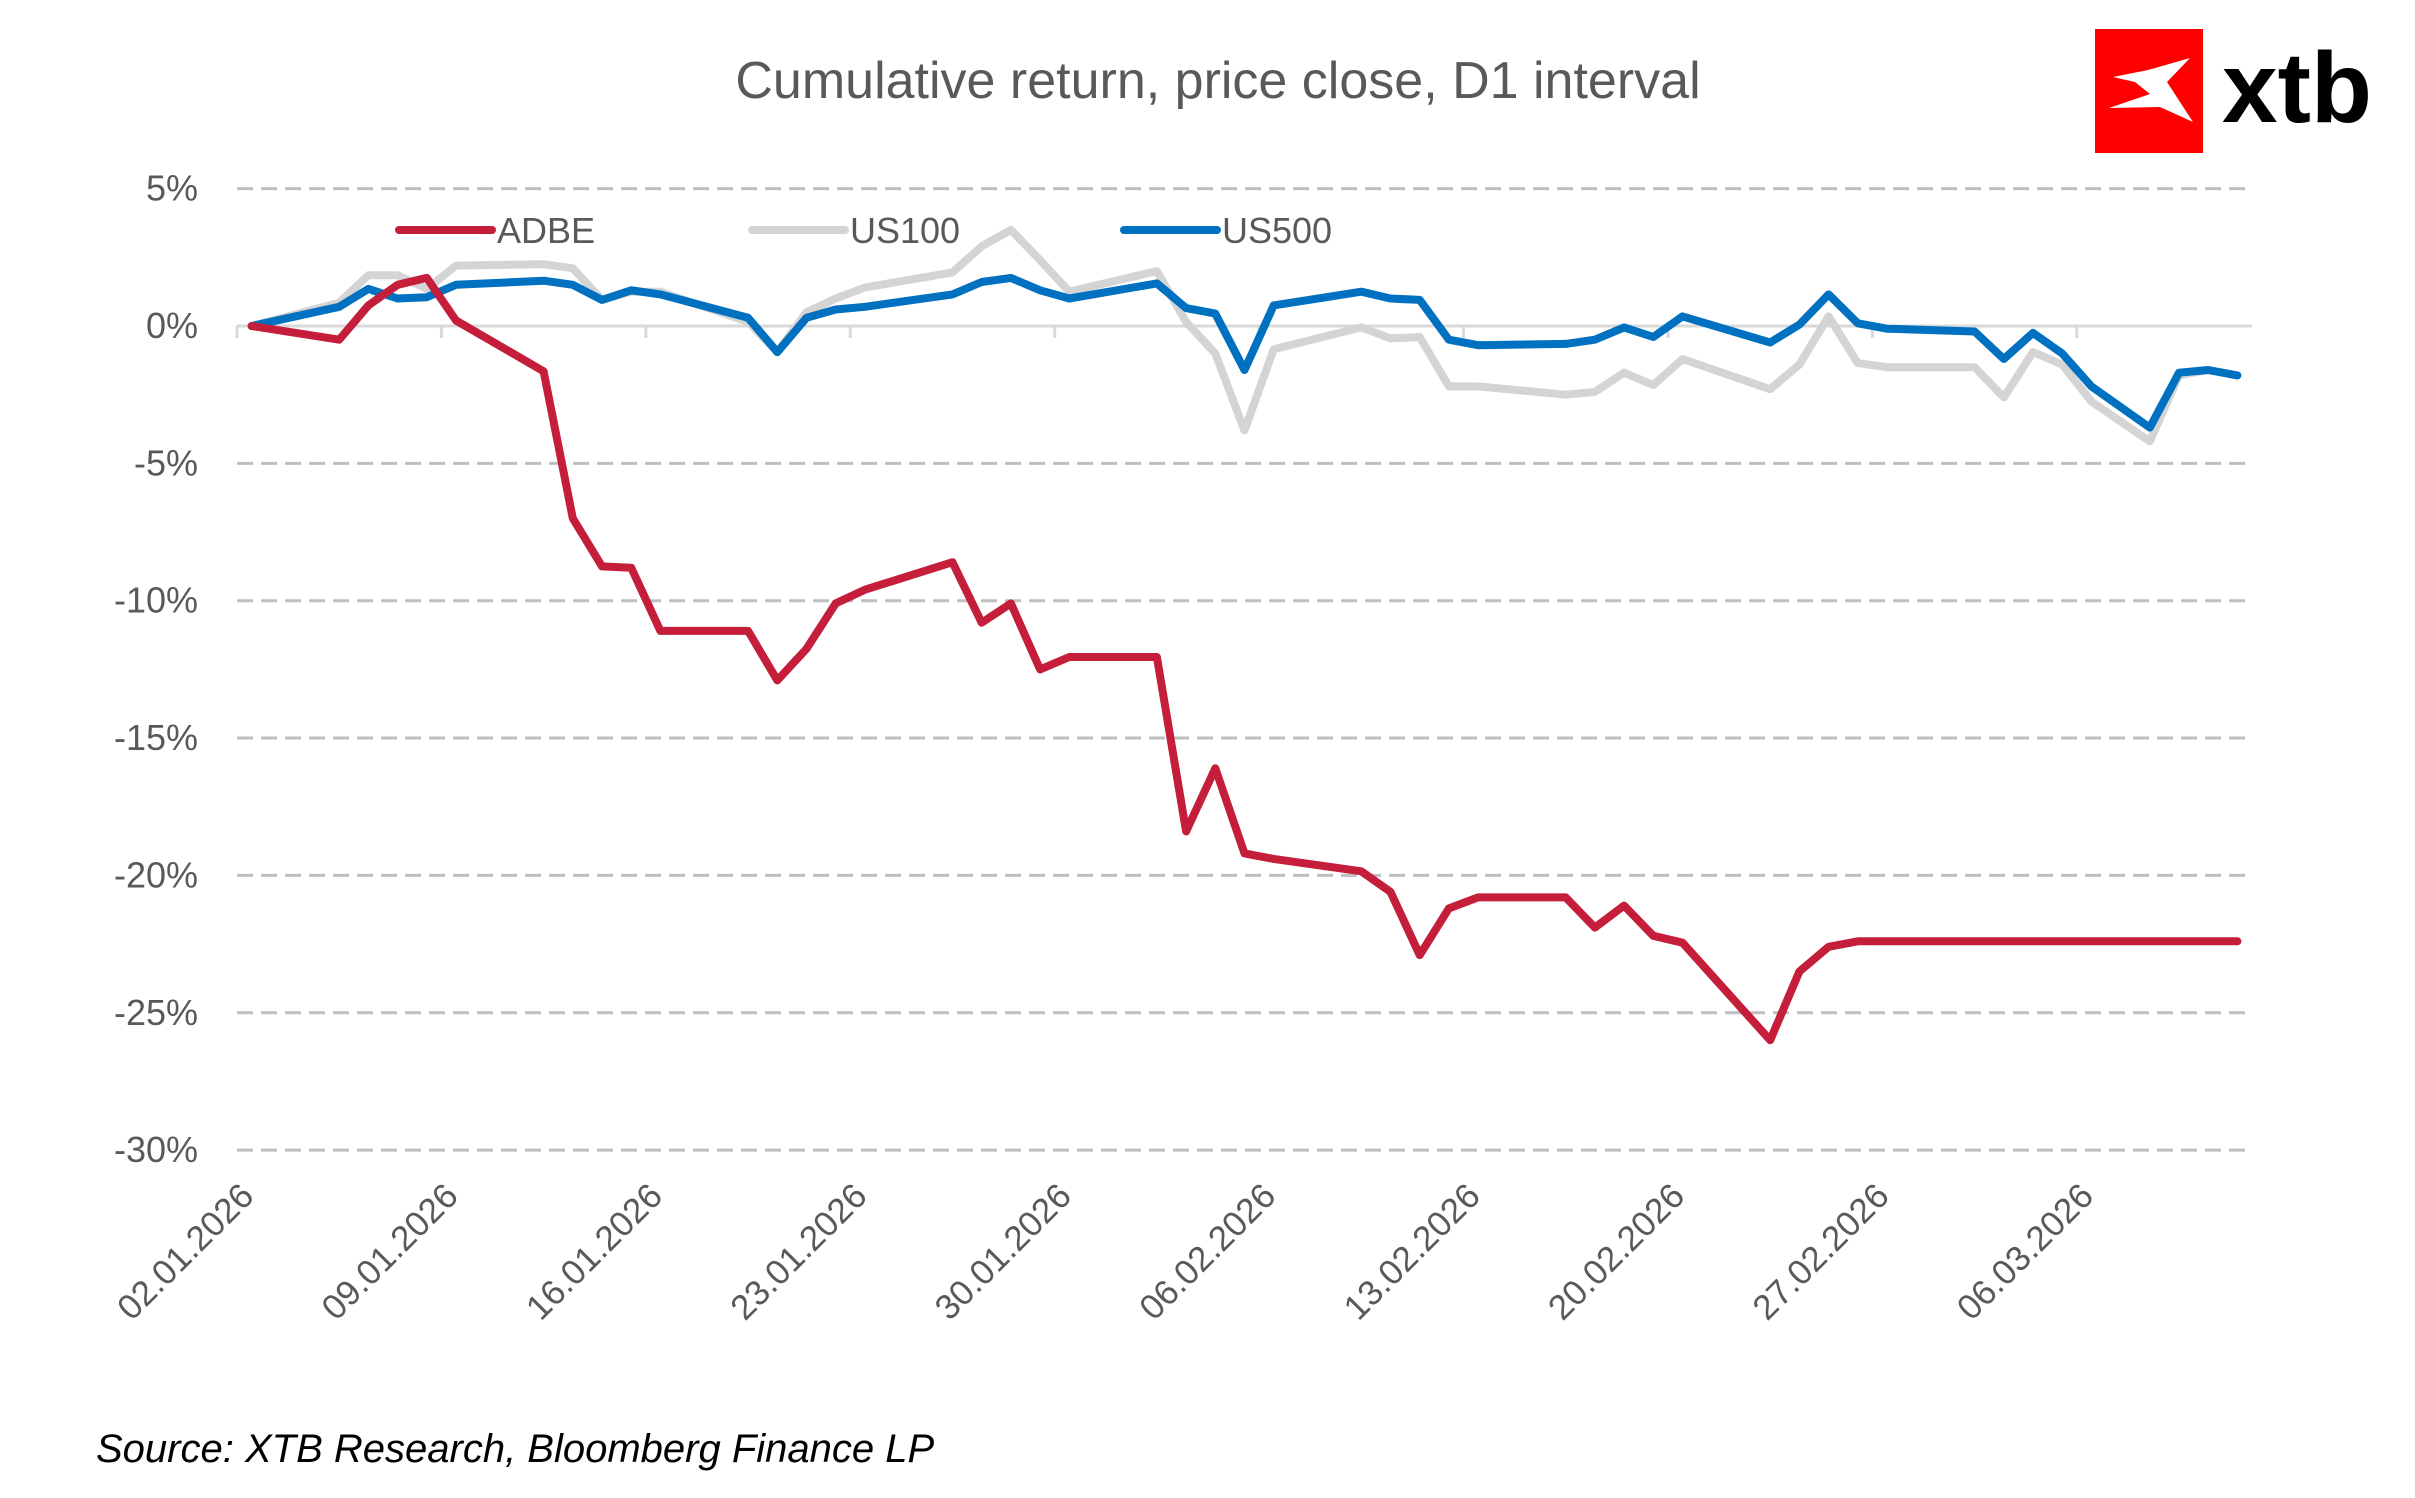  I want to click on x-tick-label: 09.01.2026, so click(389, 1251).